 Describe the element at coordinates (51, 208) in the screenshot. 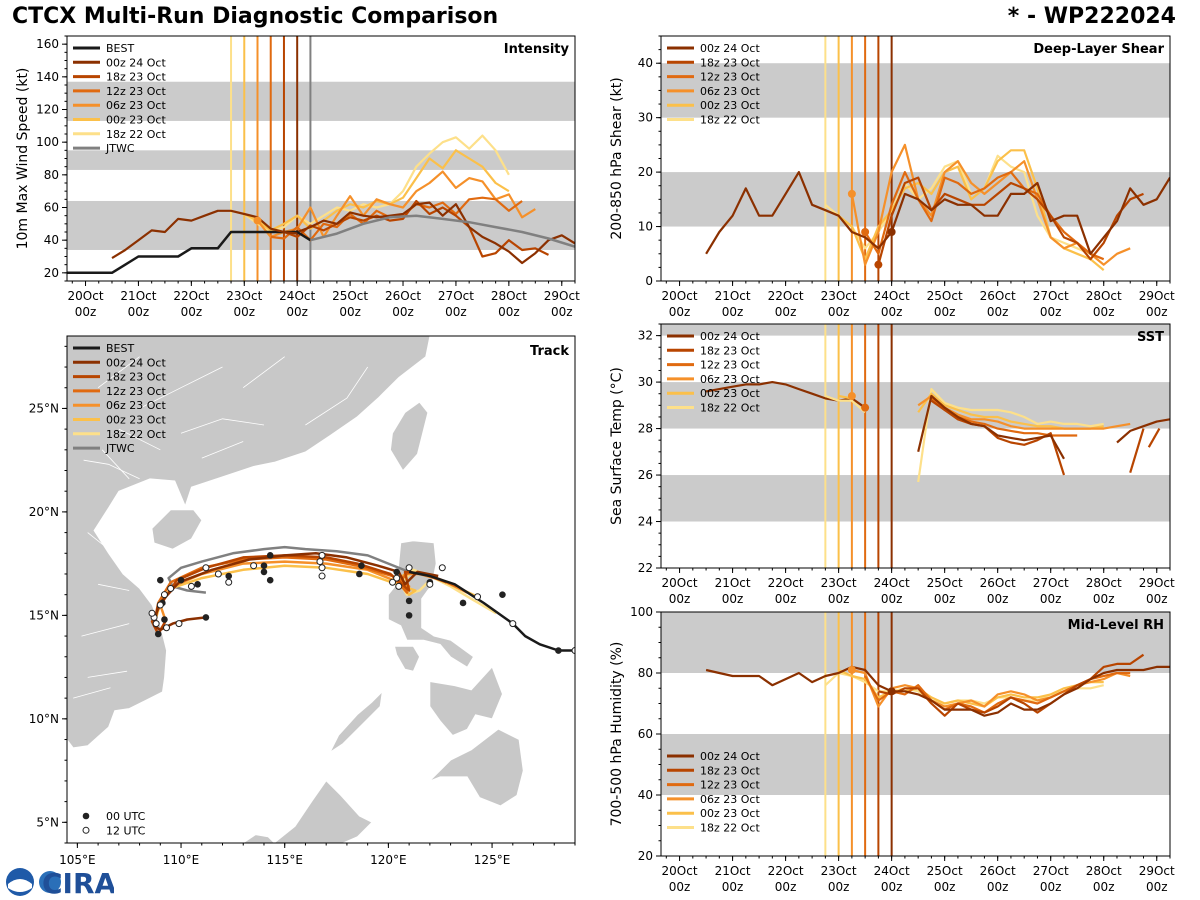

I see `y-tick-label: 60` at that location.